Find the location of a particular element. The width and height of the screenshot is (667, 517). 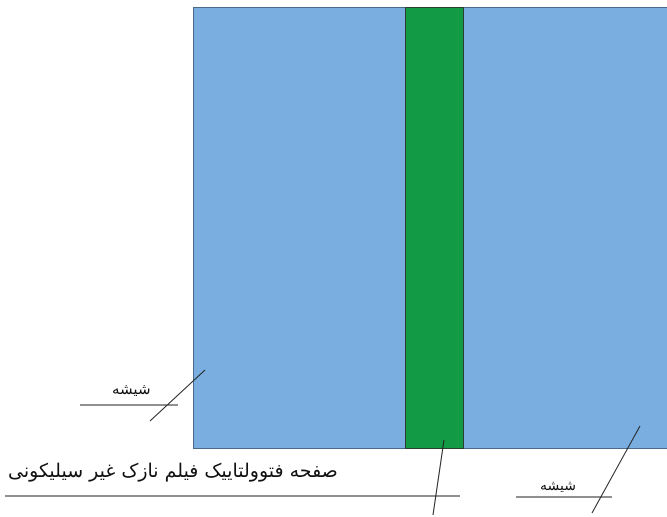

thin-film-pv-label: صفحه فتوولتاییک فیلم نازک غیر سیلیکونی is located at coordinates (173, 471).